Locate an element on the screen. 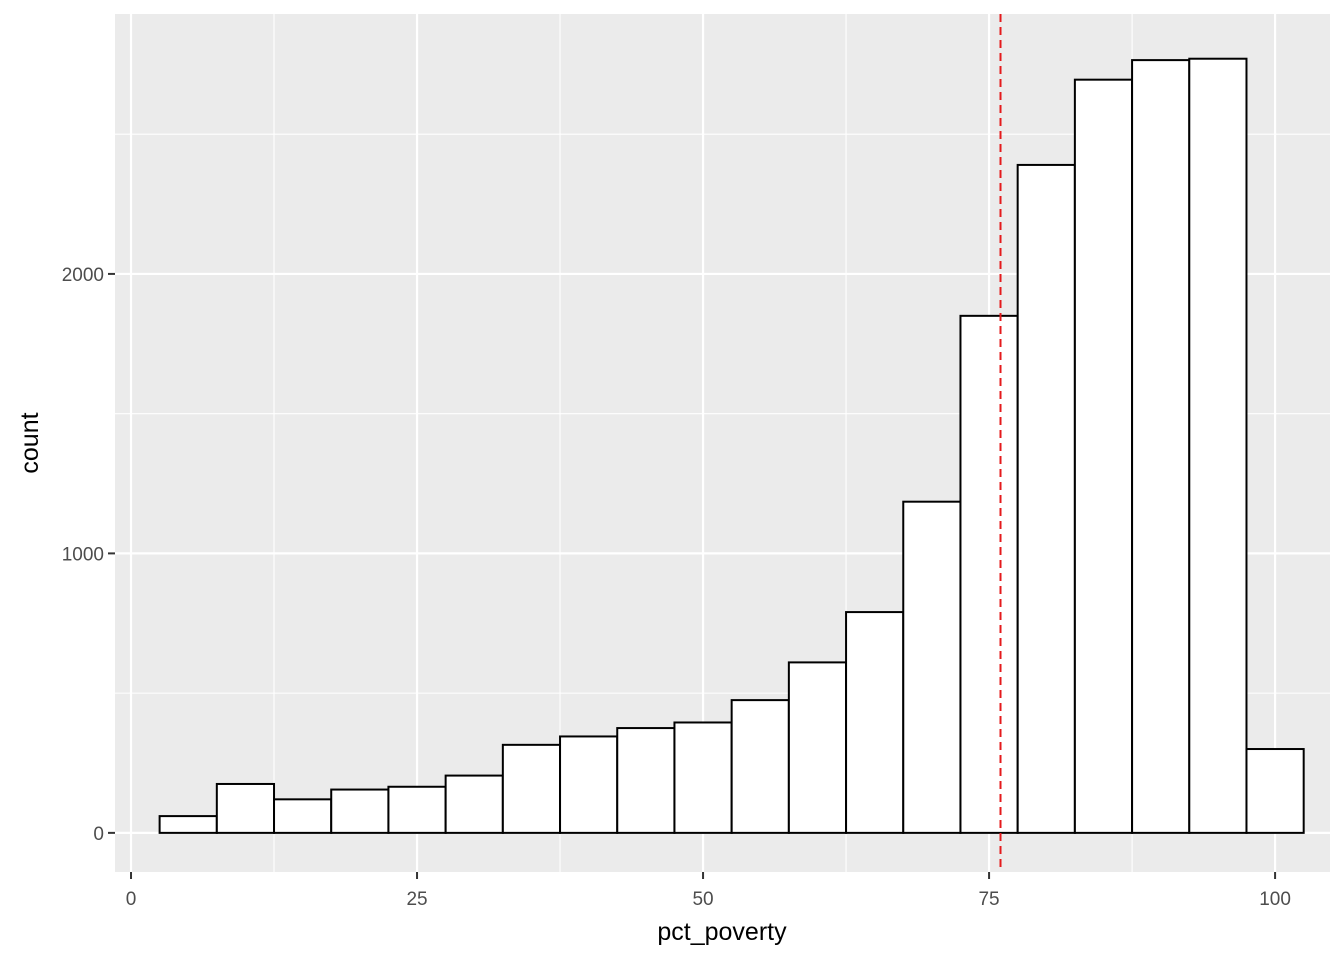 Image resolution: width=1344 pixels, height=960 pixels. y-axis: 0 1000 2000 is located at coordinates (88, 555).